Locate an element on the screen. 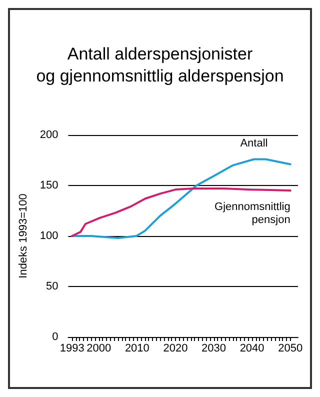 This screenshot has width=320, height=397. x-tick-label: 2010 is located at coordinates (137, 348).